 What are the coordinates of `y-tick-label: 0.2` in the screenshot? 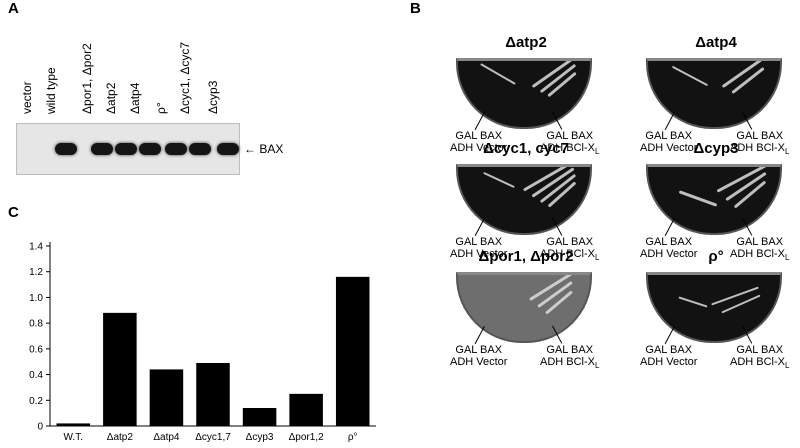 It's located at (36, 401).